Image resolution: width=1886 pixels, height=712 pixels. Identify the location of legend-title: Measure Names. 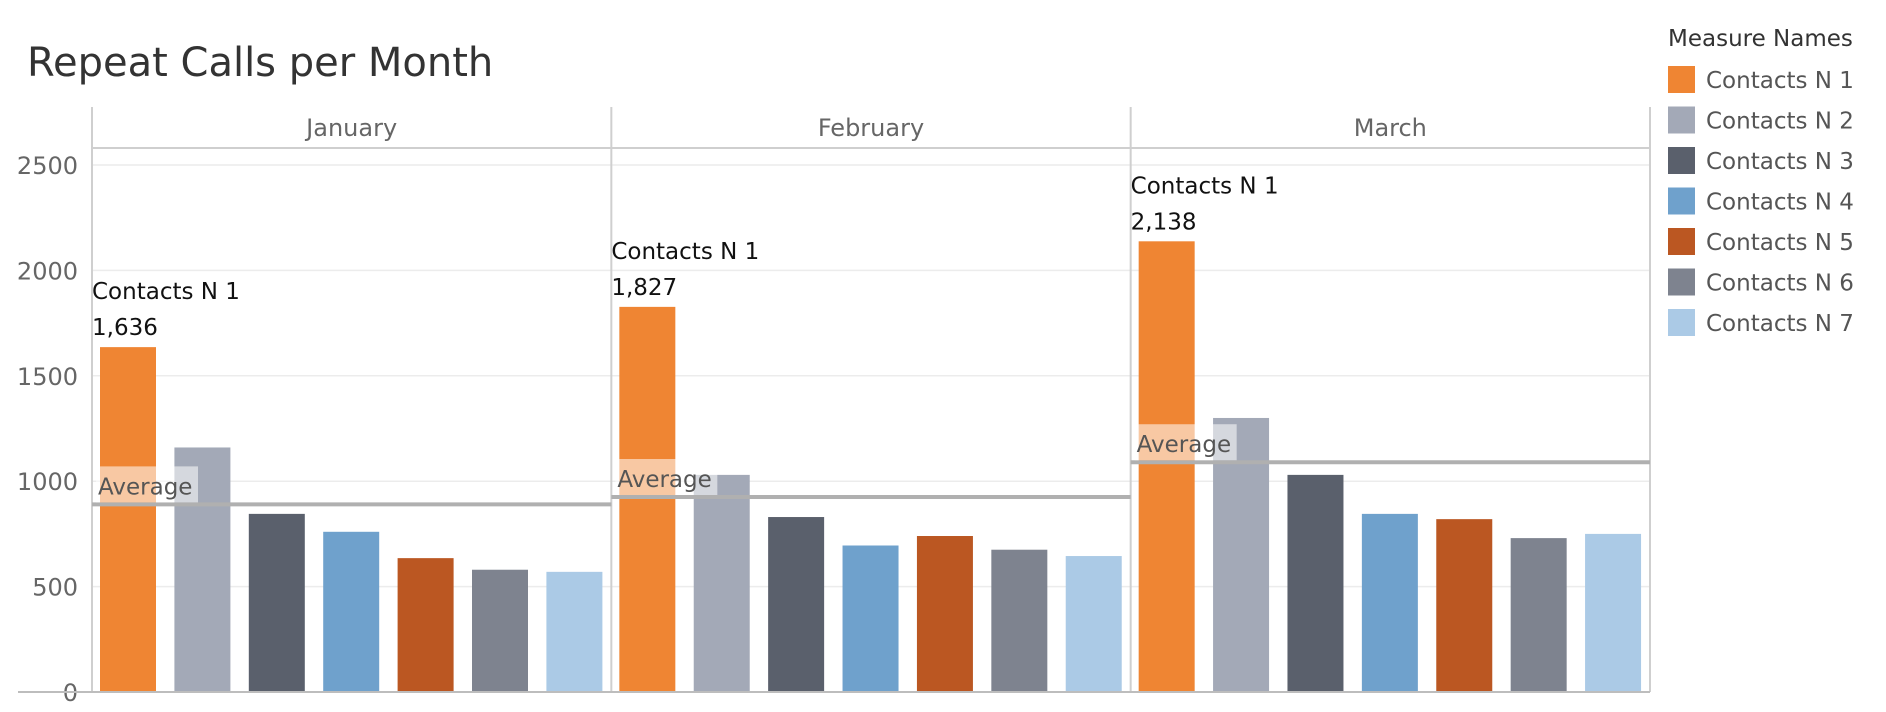
(1760, 39).